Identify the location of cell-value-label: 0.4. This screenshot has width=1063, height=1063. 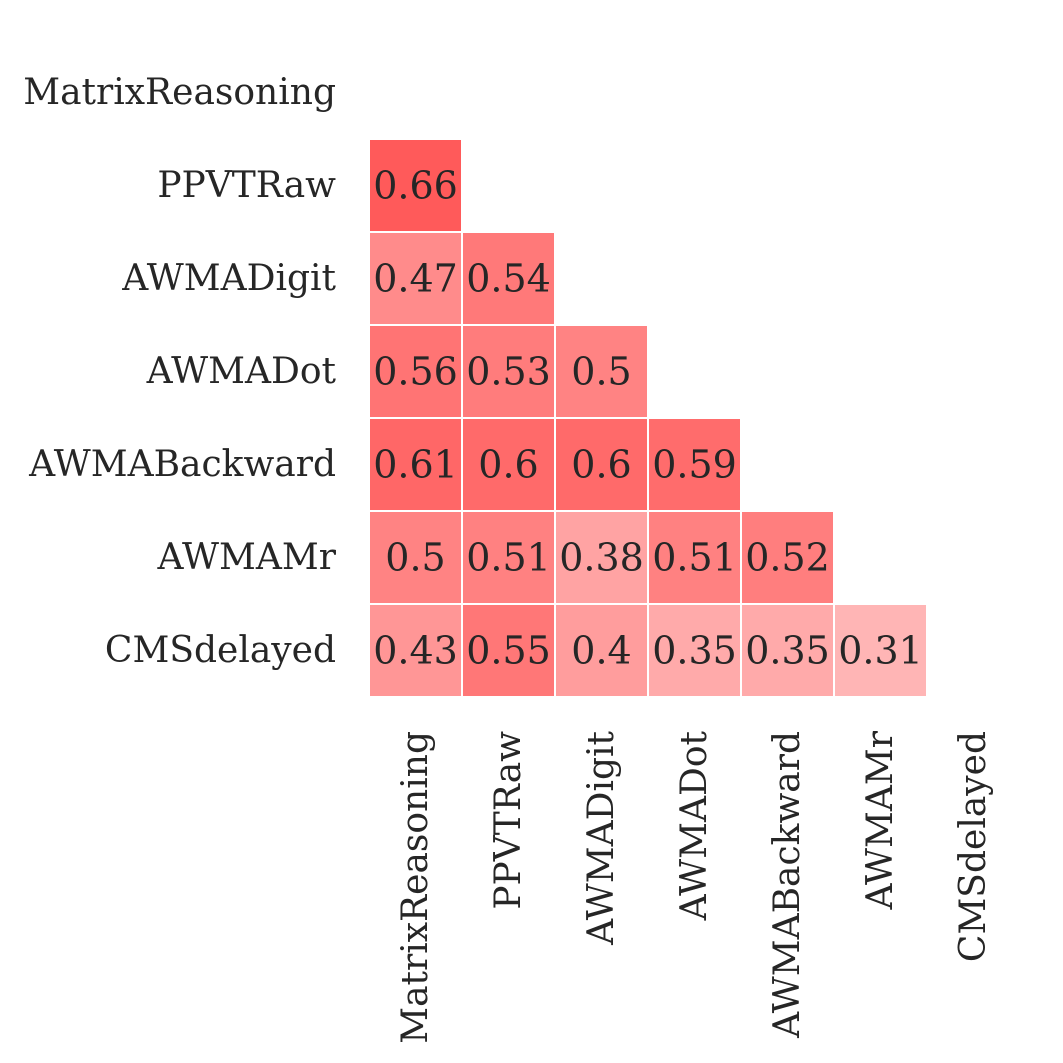
(601, 651).